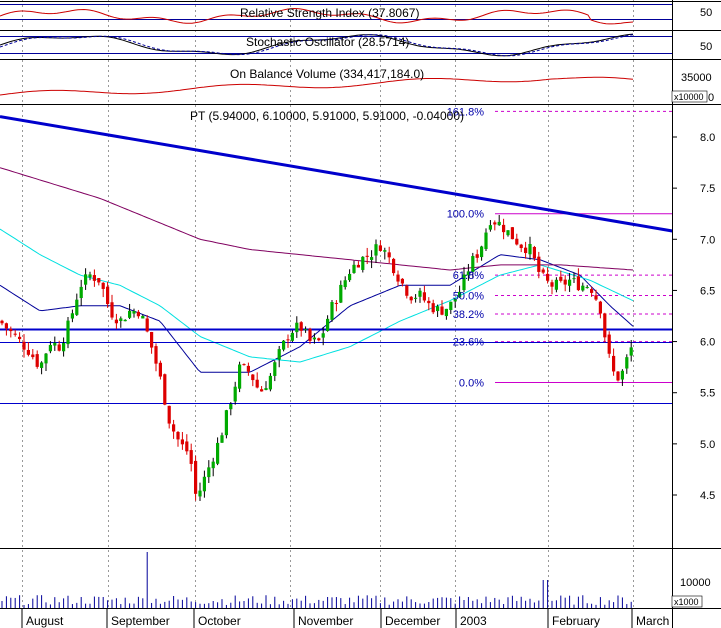 The width and height of the screenshot is (721, 628). Describe the element at coordinates (576, 621) in the screenshot. I see `x-axis-label: February` at that location.